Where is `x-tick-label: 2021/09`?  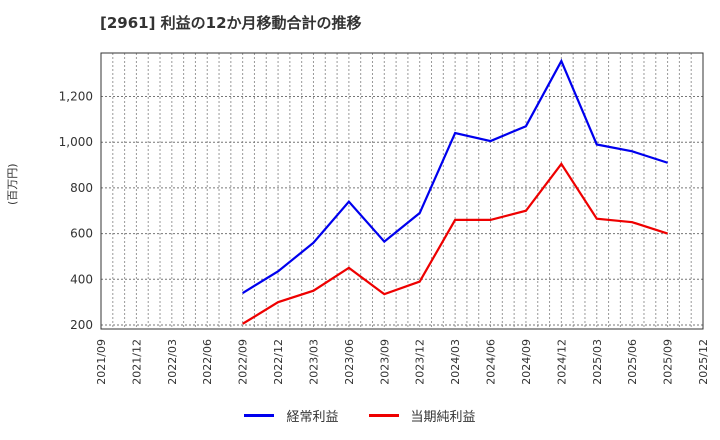
x-tick-label: 2021/09 is located at coordinates (101, 362).